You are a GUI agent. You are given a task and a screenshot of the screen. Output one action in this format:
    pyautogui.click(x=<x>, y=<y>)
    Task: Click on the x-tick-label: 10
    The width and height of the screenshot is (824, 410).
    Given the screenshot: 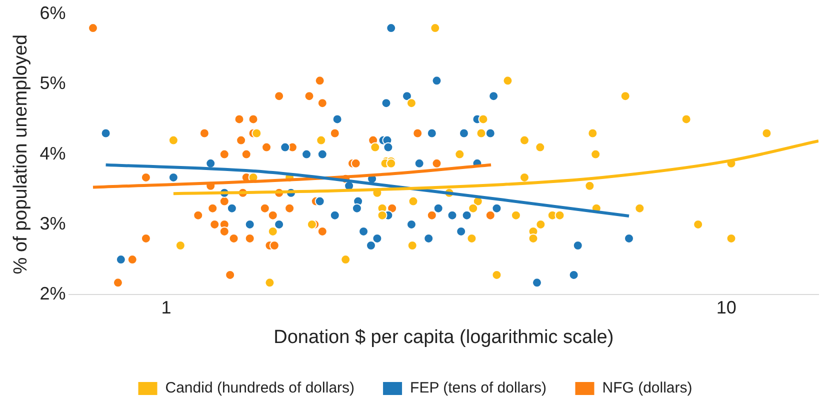 What is the action you would take?
    pyautogui.click(x=726, y=307)
    